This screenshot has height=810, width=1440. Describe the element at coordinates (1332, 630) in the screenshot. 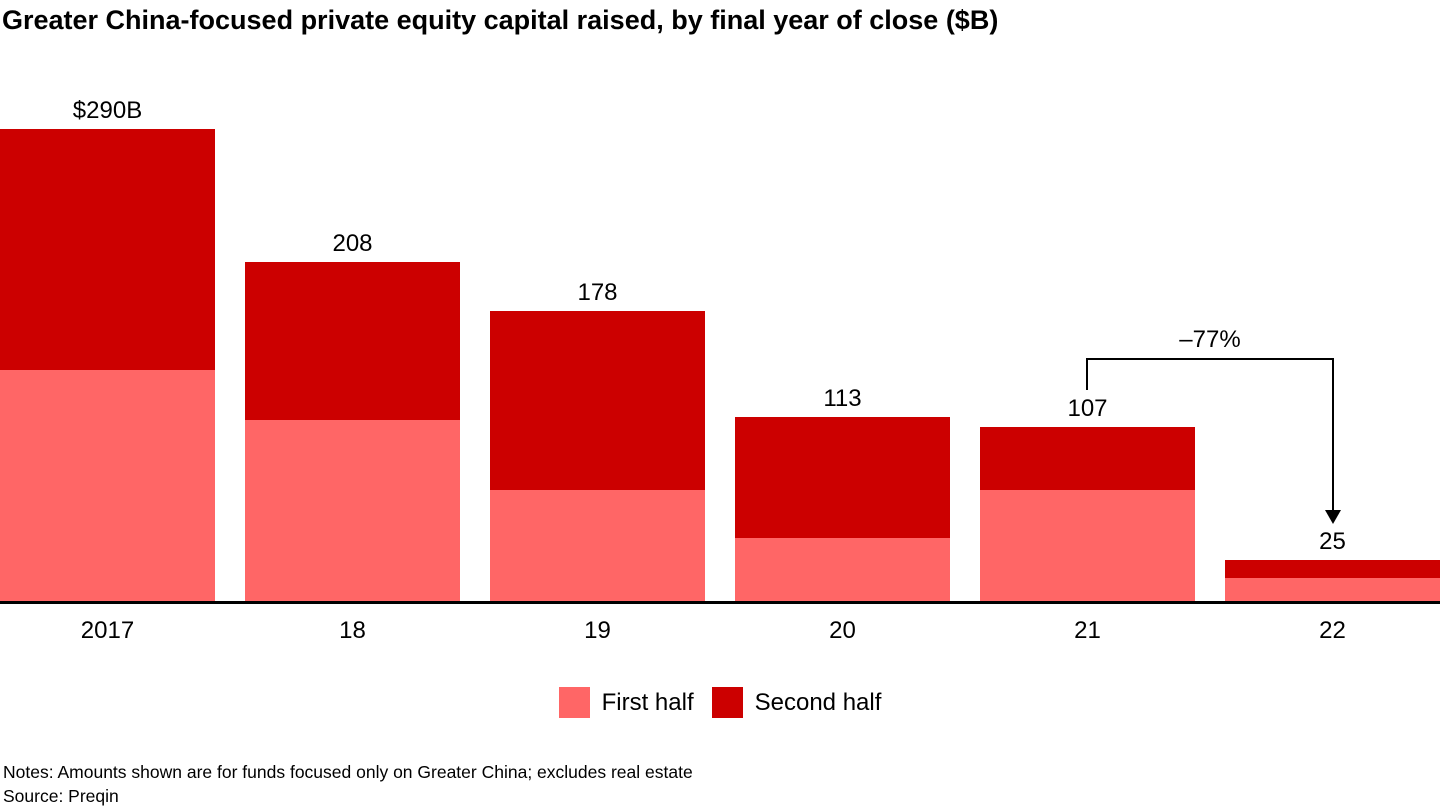

I see `x-axis-tick-label: 22` at that location.